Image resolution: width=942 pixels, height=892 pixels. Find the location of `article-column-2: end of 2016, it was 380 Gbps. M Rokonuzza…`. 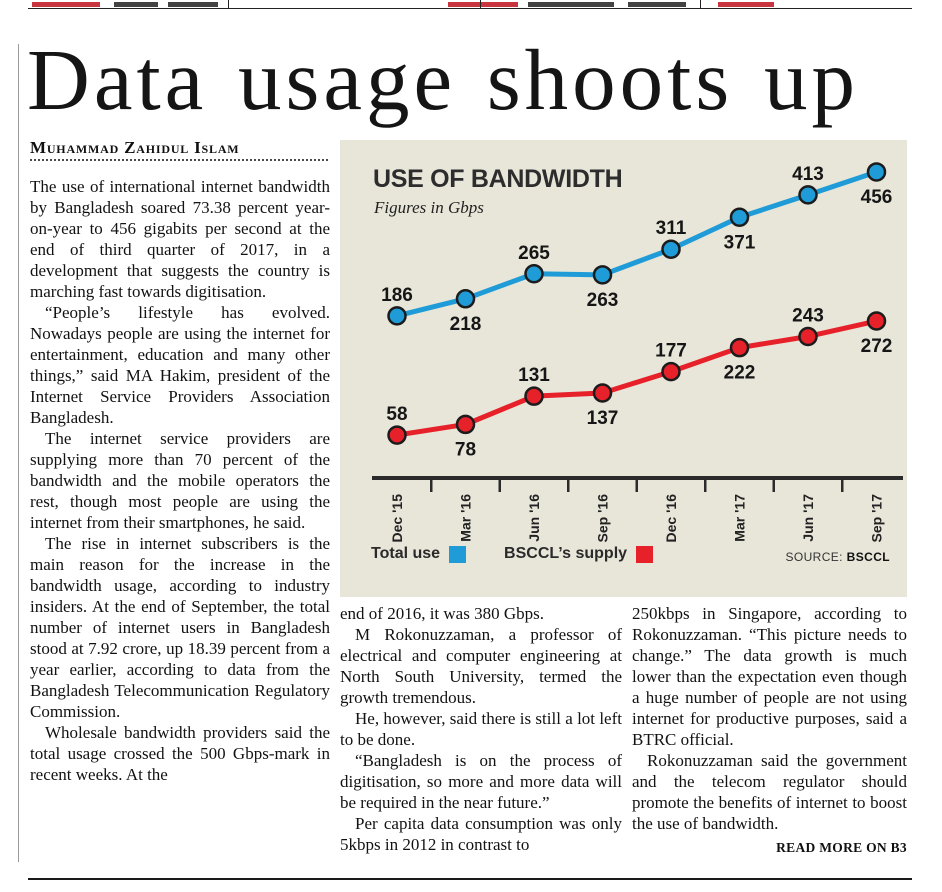

article-column-2: end of 2016, it was 380 Gbps. M Rokonuzza… is located at coordinates (481, 743).